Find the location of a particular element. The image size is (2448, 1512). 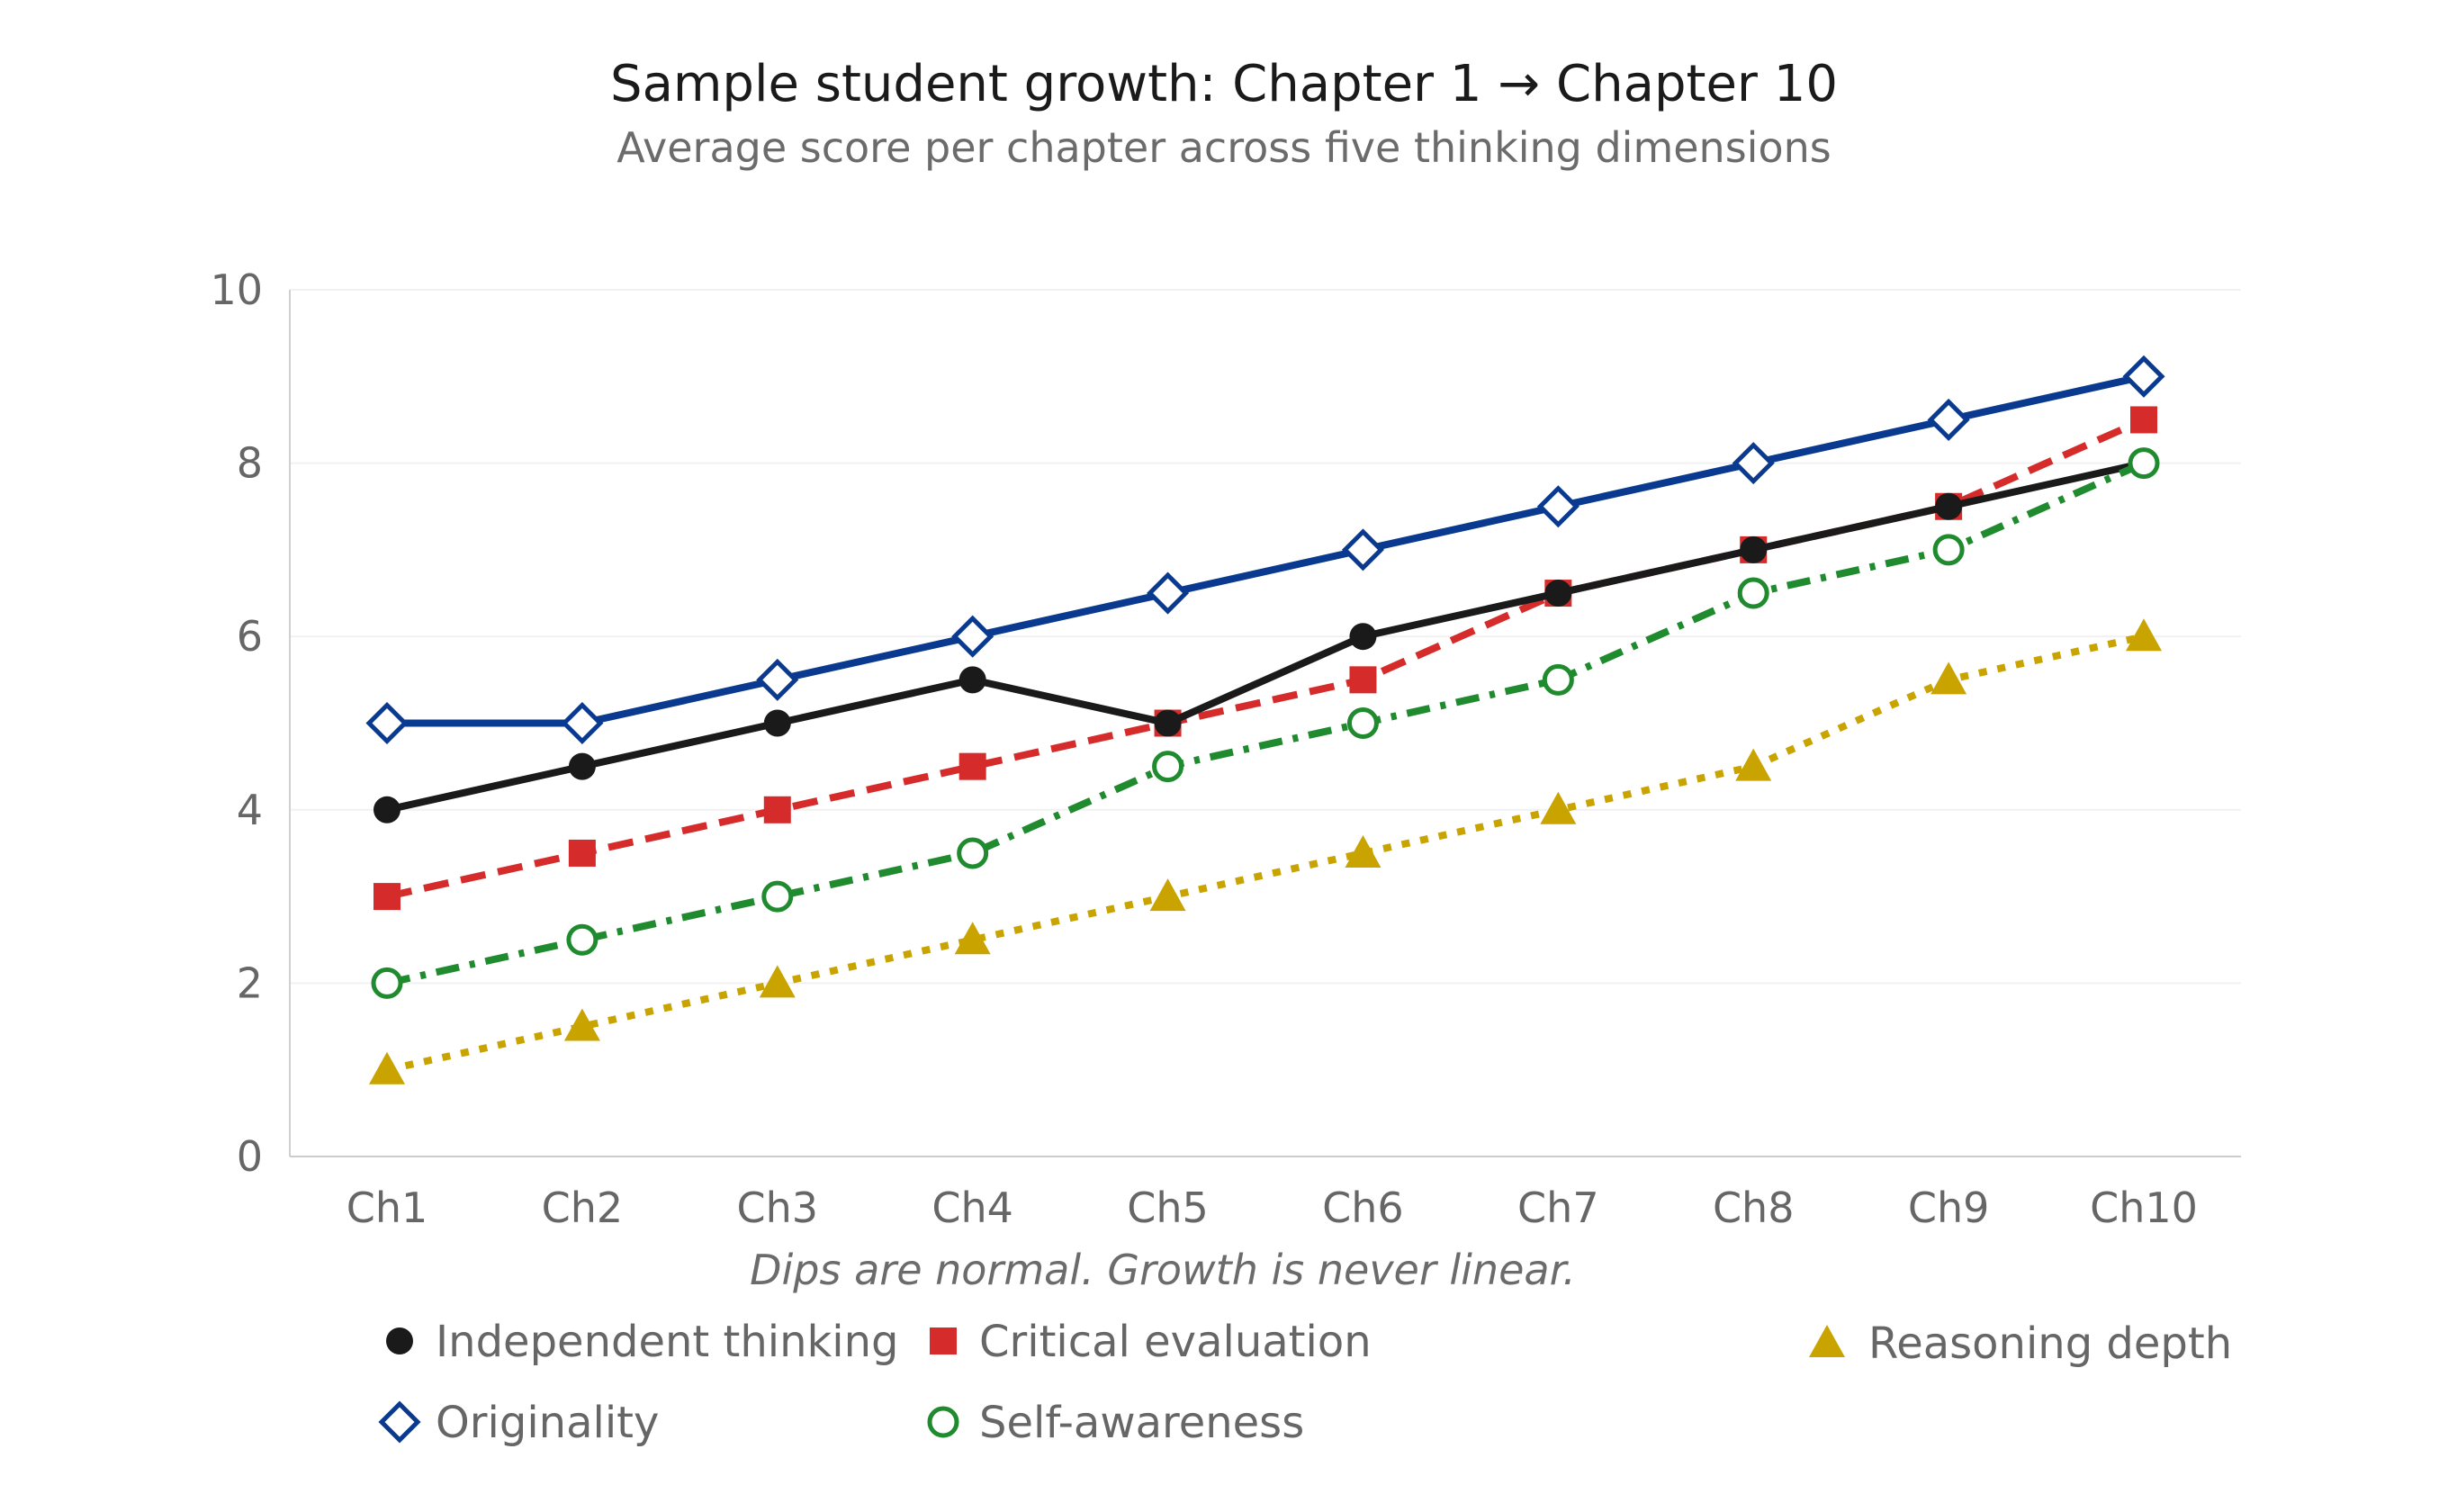

x-tick-label: Ch6 is located at coordinates (1363, 1208).